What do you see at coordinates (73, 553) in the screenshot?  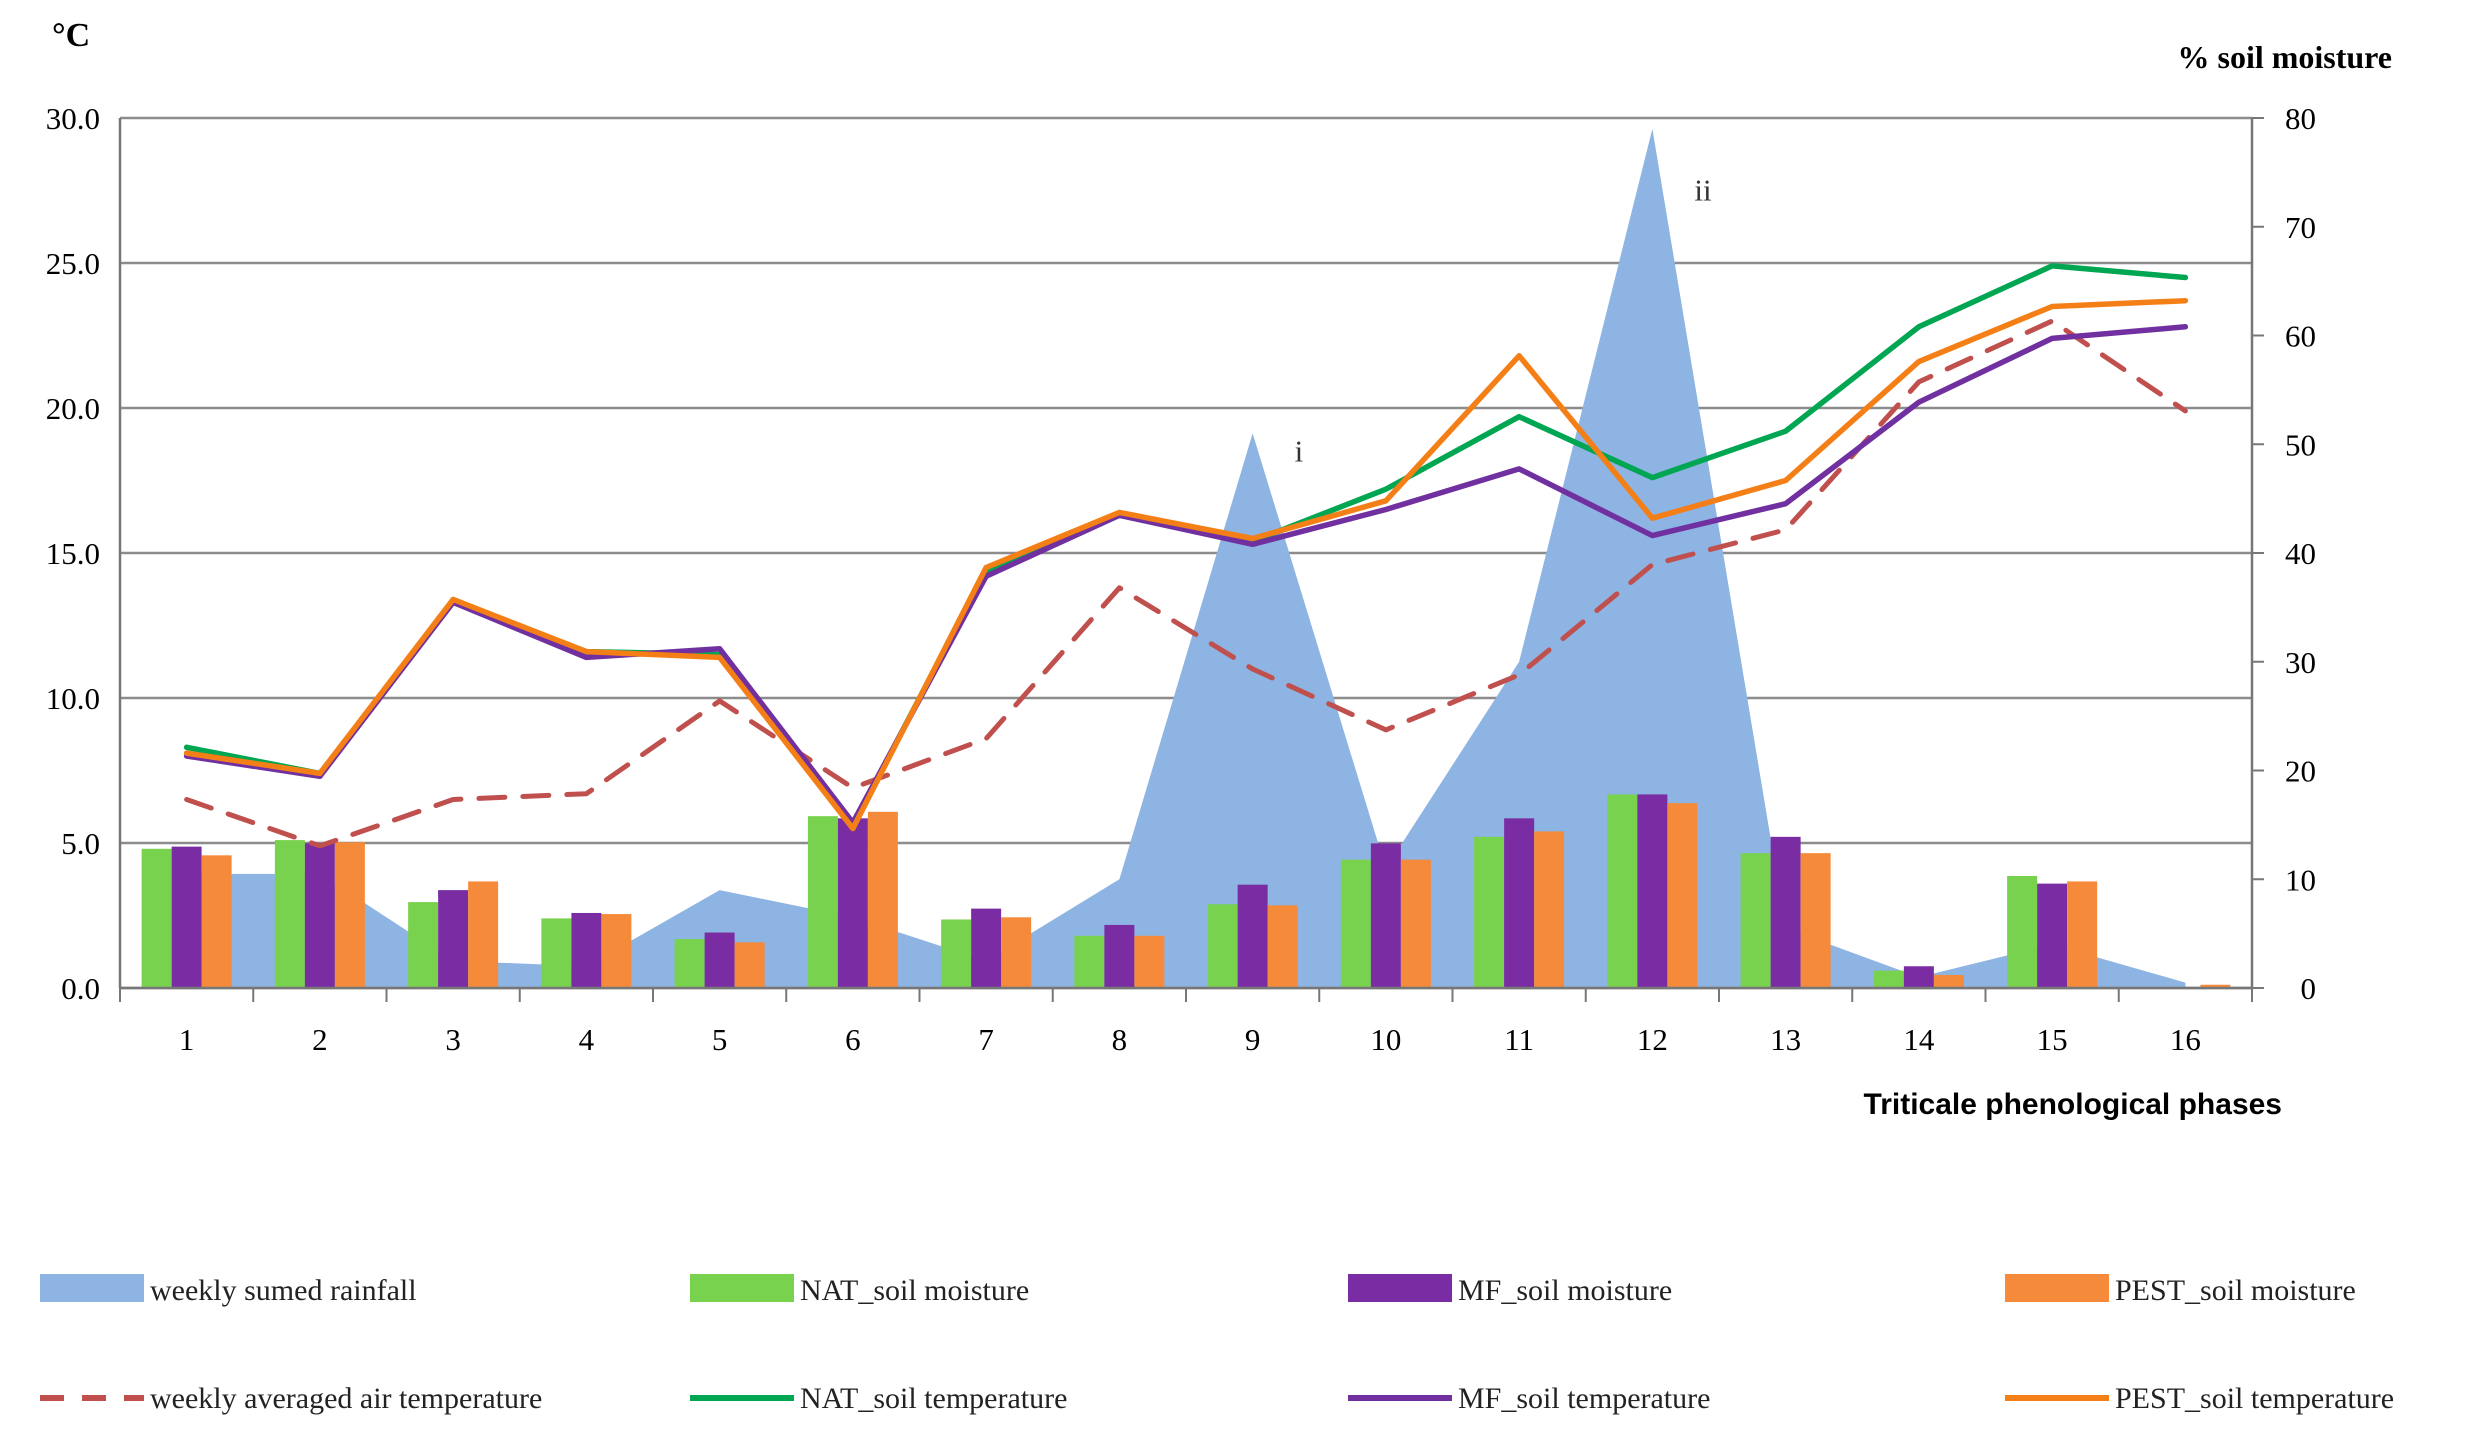 I see `y-left-tick-label: 15.0` at bounding box center [73, 553].